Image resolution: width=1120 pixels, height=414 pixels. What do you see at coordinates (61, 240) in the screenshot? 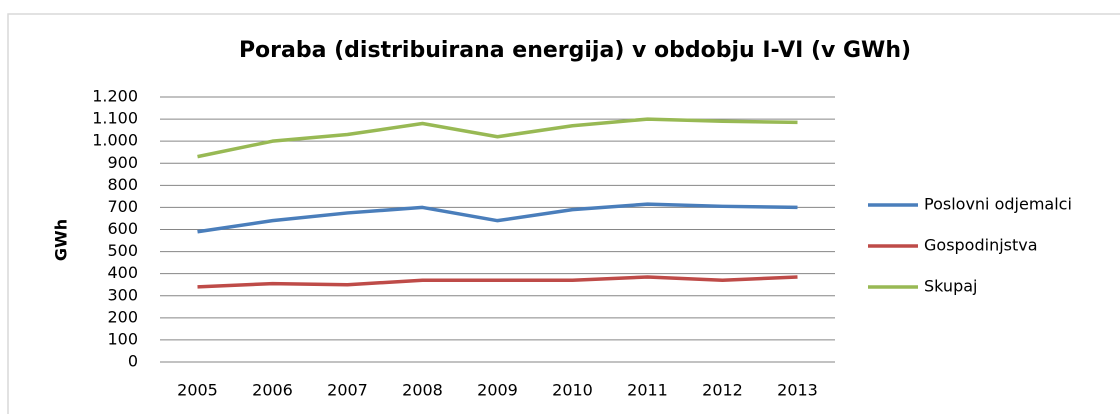
I see `y-axis-label: GWh` at bounding box center [61, 240].